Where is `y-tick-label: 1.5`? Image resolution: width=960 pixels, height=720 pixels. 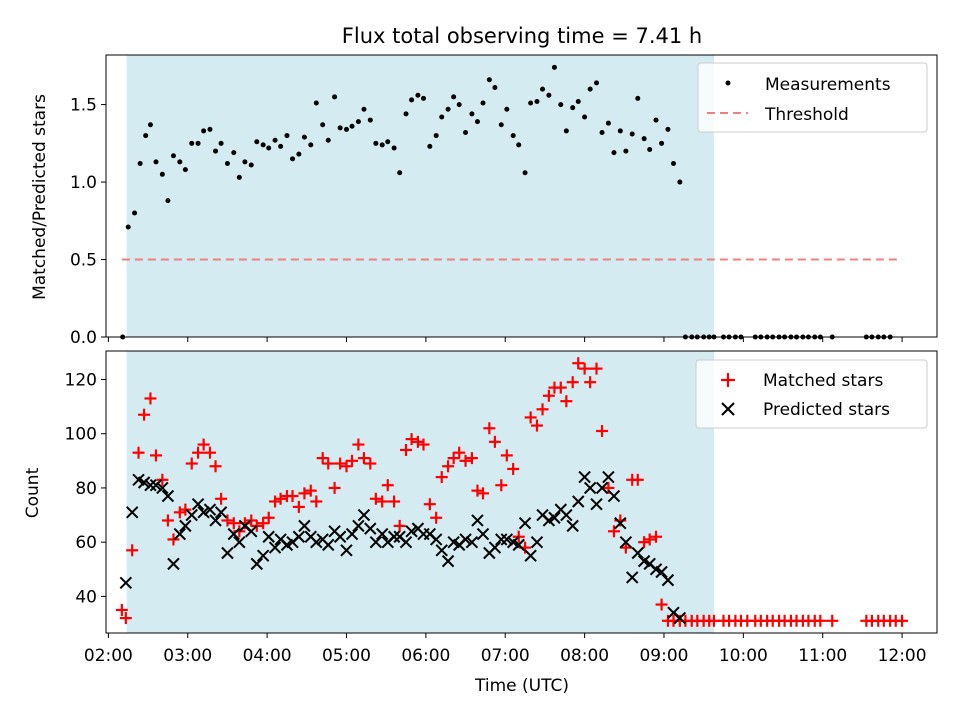
y-tick-label: 1.5 is located at coordinates (83, 106).